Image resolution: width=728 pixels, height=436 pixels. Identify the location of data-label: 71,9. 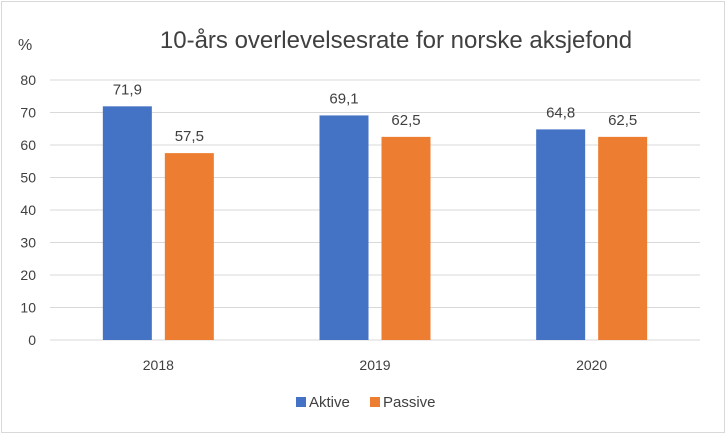
(127, 89).